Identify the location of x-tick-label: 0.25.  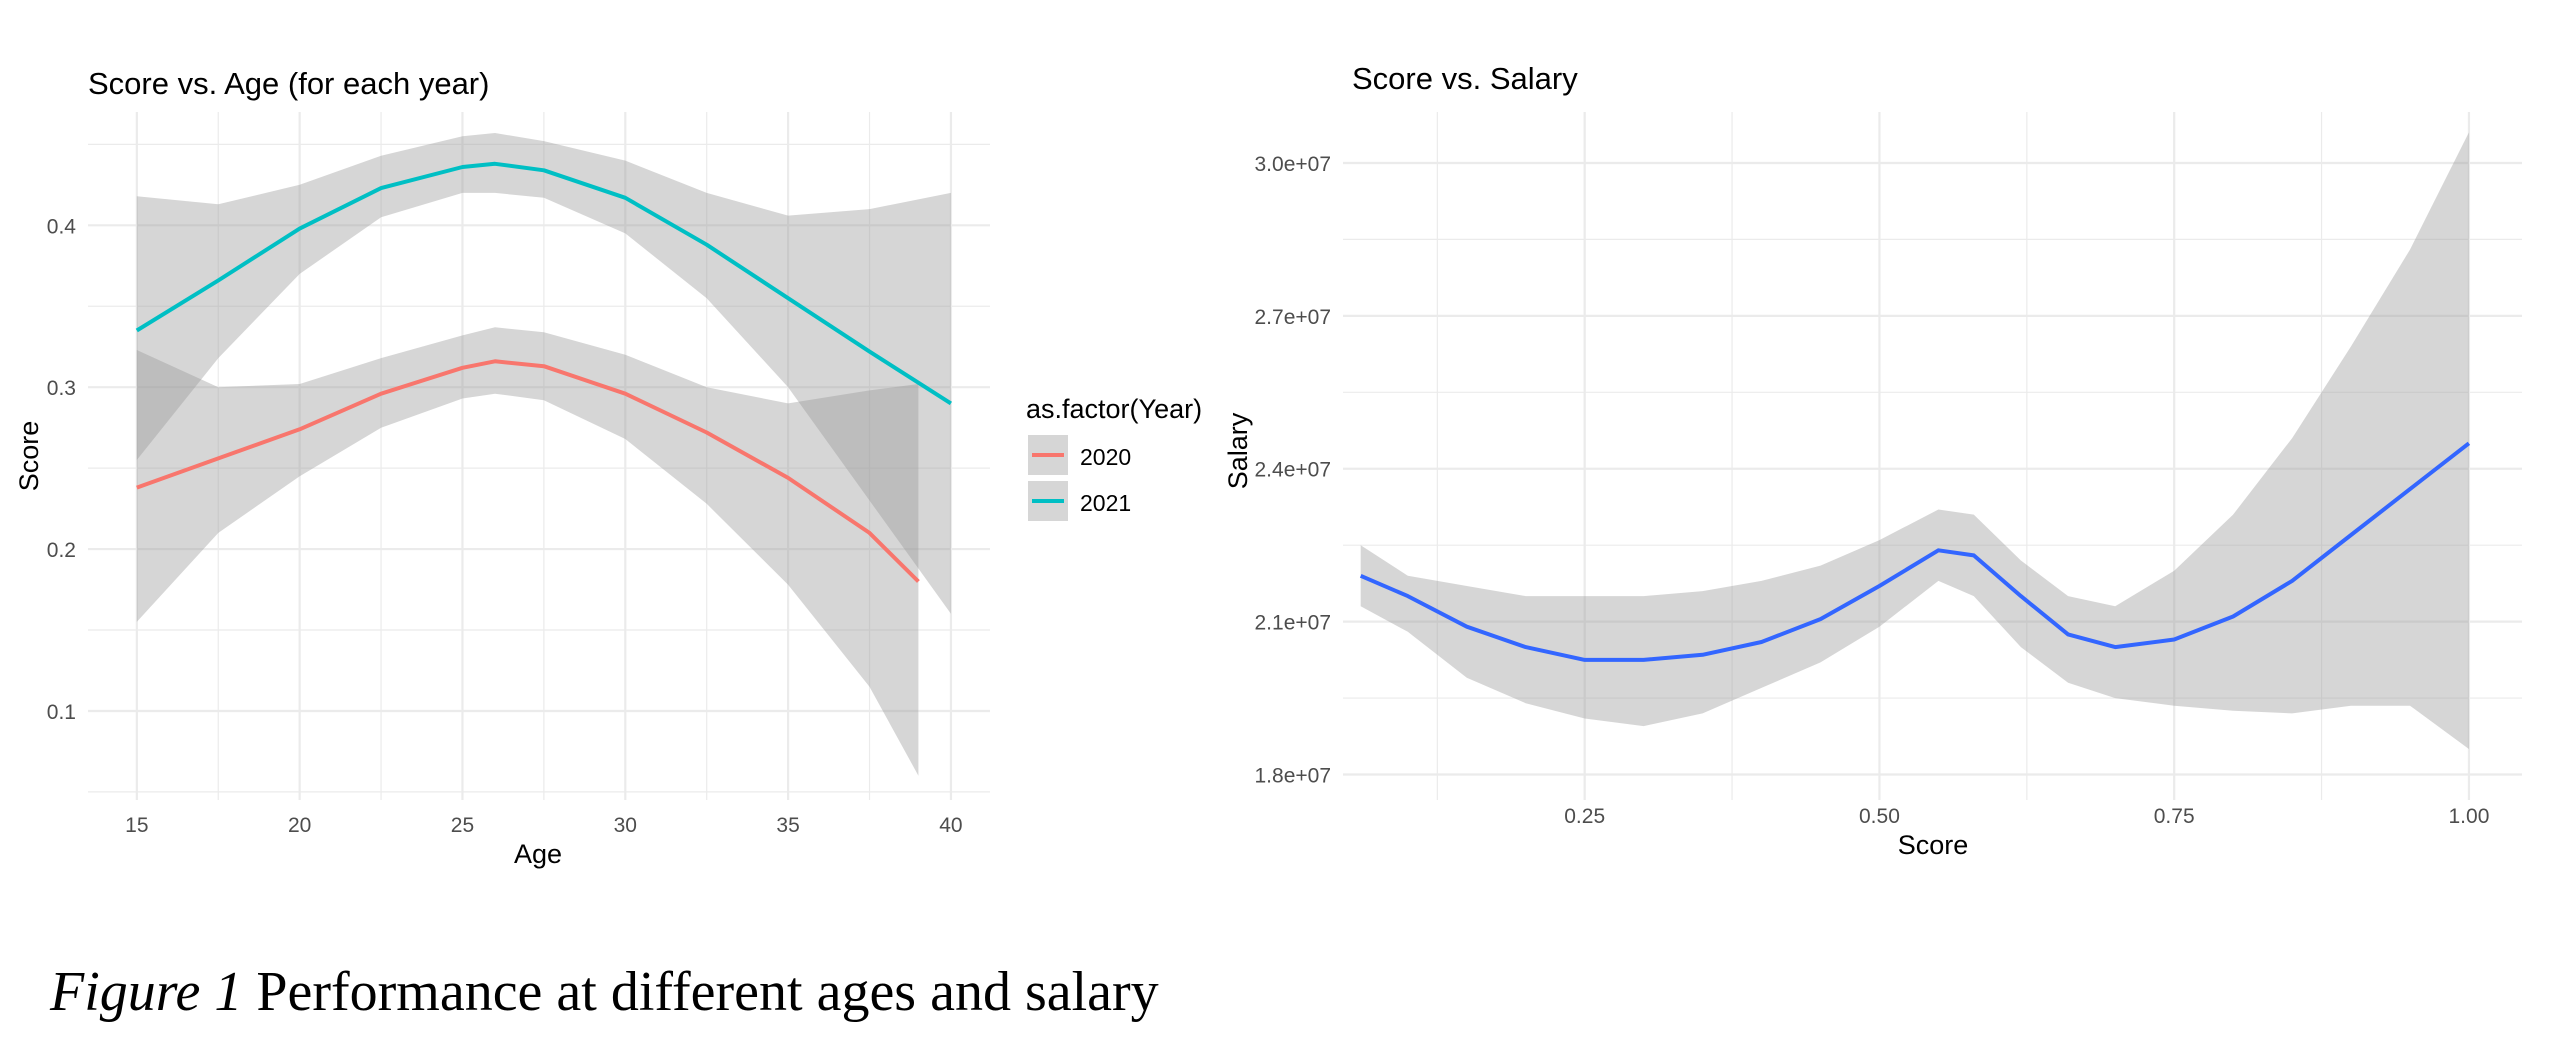
(1584, 816).